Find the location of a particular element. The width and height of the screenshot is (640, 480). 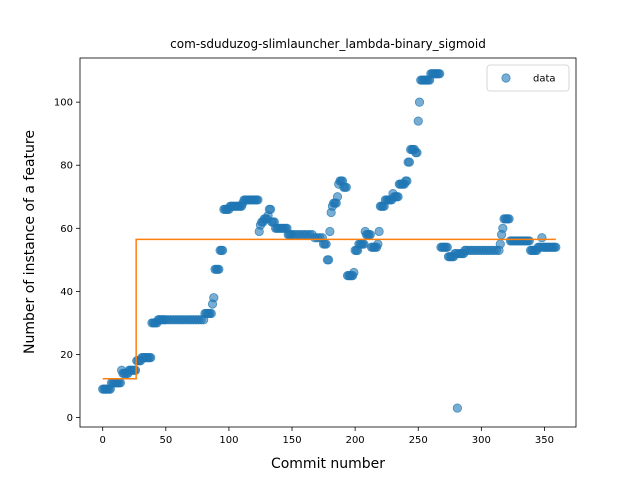

legend-label: data is located at coordinates (544, 79).